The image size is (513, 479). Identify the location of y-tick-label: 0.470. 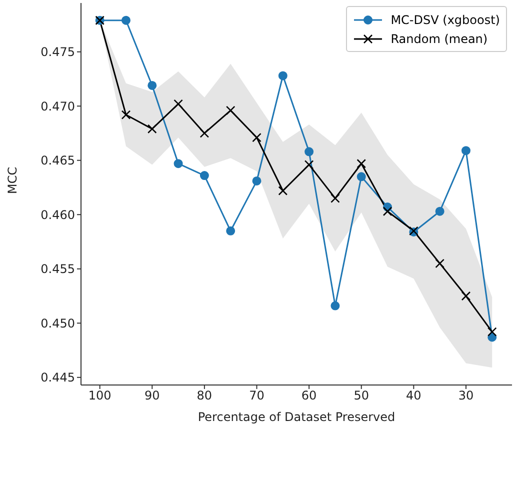
(57, 106).